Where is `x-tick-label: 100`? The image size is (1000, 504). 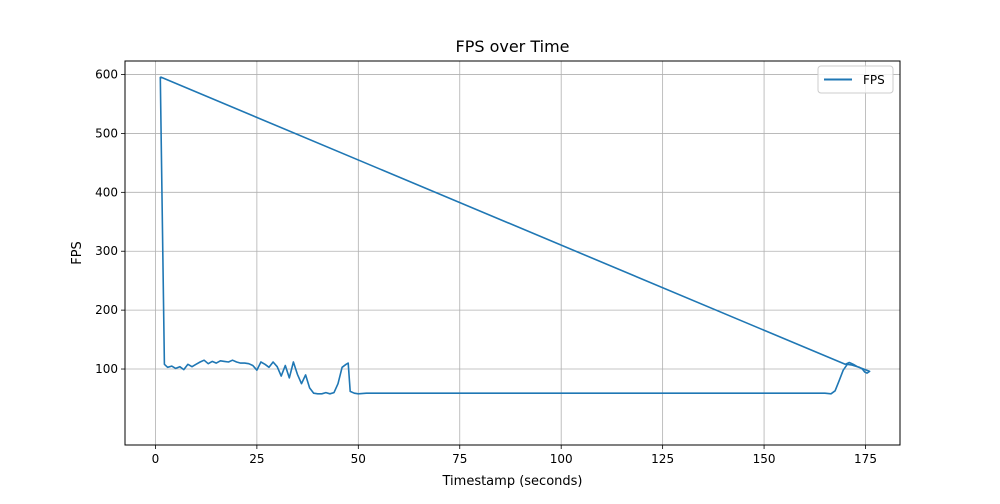 x-tick-label: 100 is located at coordinates (561, 459).